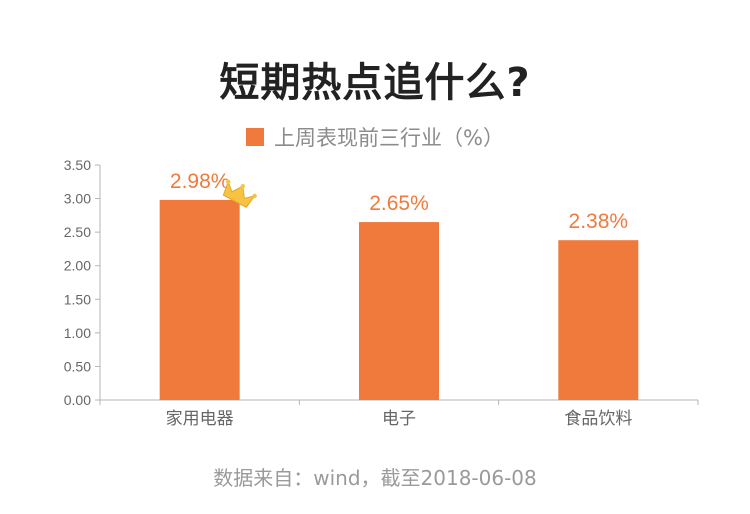 The image size is (750, 514). I want to click on chart-title: 短期热点追什么?, so click(375, 83).